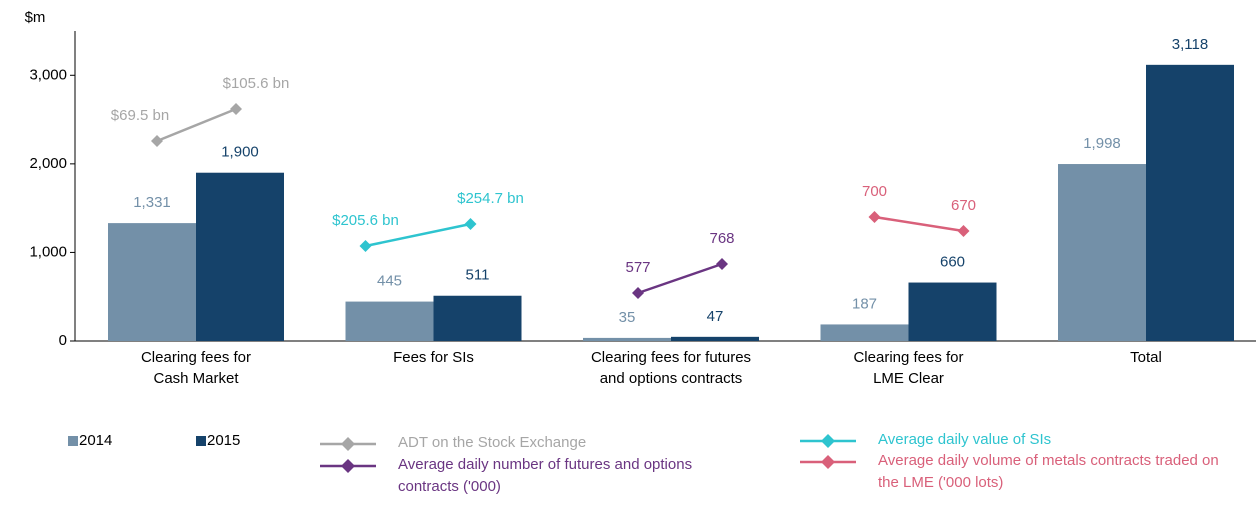 Image resolution: width=1256 pixels, height=522 pixels. What do you see at coordinates (490, 198) in the screenshot?
I see `overlay-value-label: $254.7 bn` at bounding box center [490, 198].